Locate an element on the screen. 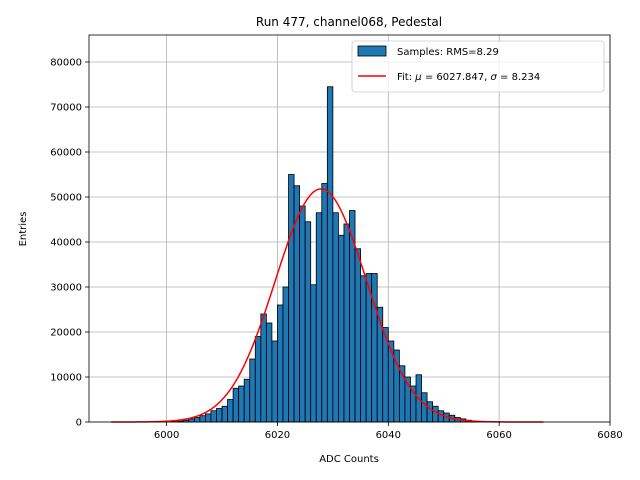  legend-box is located at coordinates (478, 66).